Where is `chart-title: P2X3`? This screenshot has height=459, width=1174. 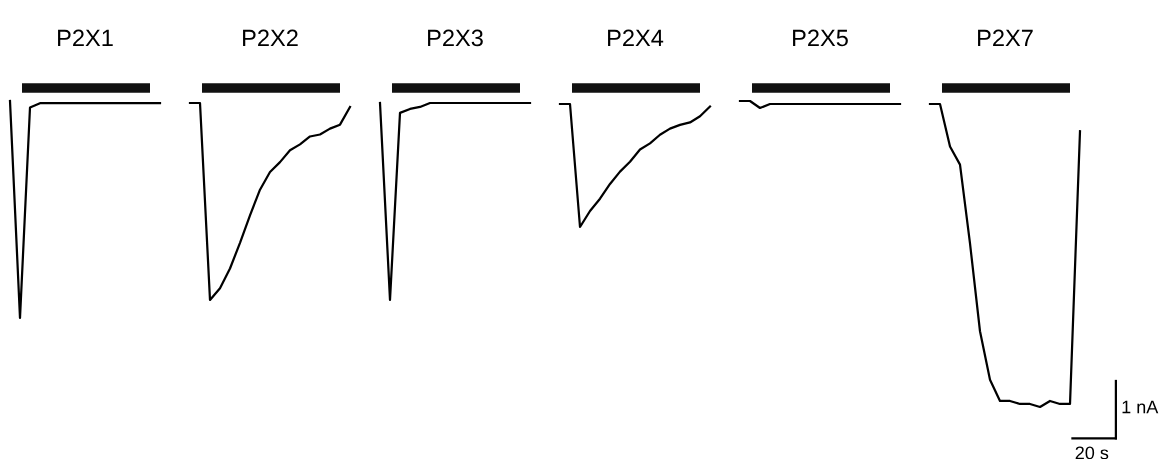
chart-title: P2X3 is located at coordinates (455, 38).